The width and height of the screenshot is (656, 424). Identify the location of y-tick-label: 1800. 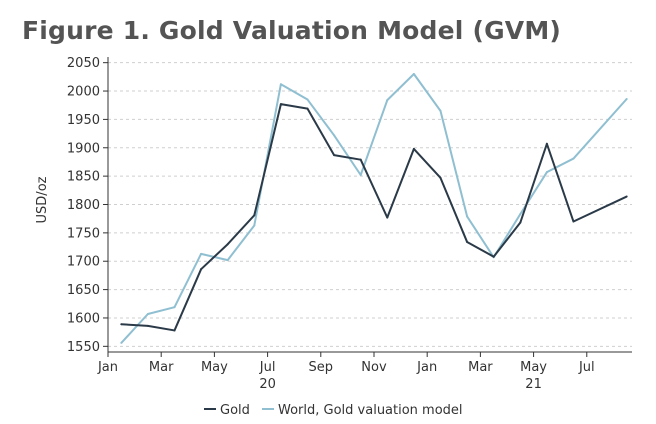
(83, 205).